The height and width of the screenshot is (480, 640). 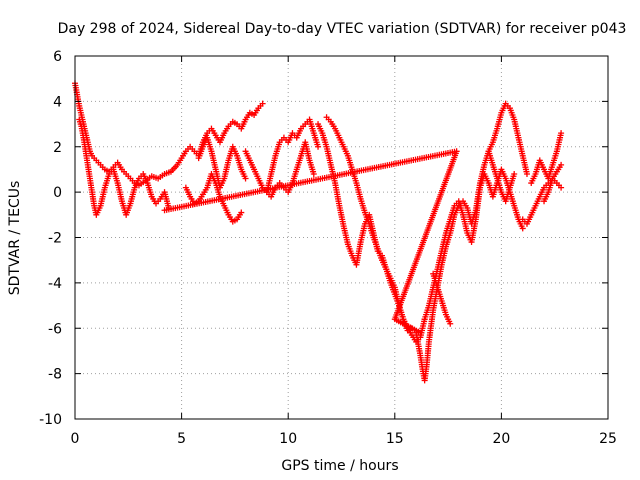 I want to click on x-axis-label: GPS time / hours, so click(x=339, y=466).